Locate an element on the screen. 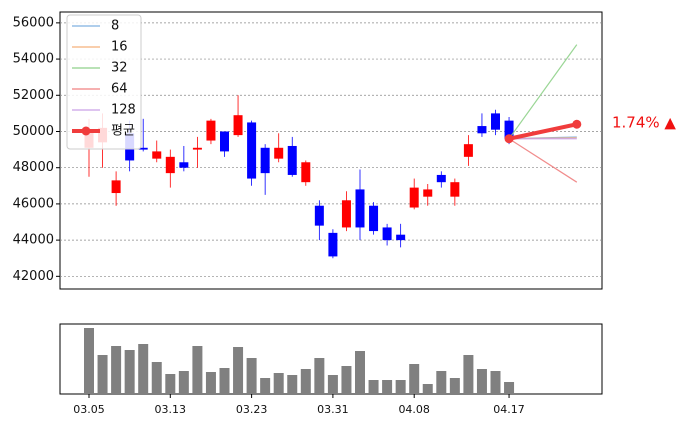 The image size is (689, 428). legend-label: 16 is located at coordinates (119, 47).